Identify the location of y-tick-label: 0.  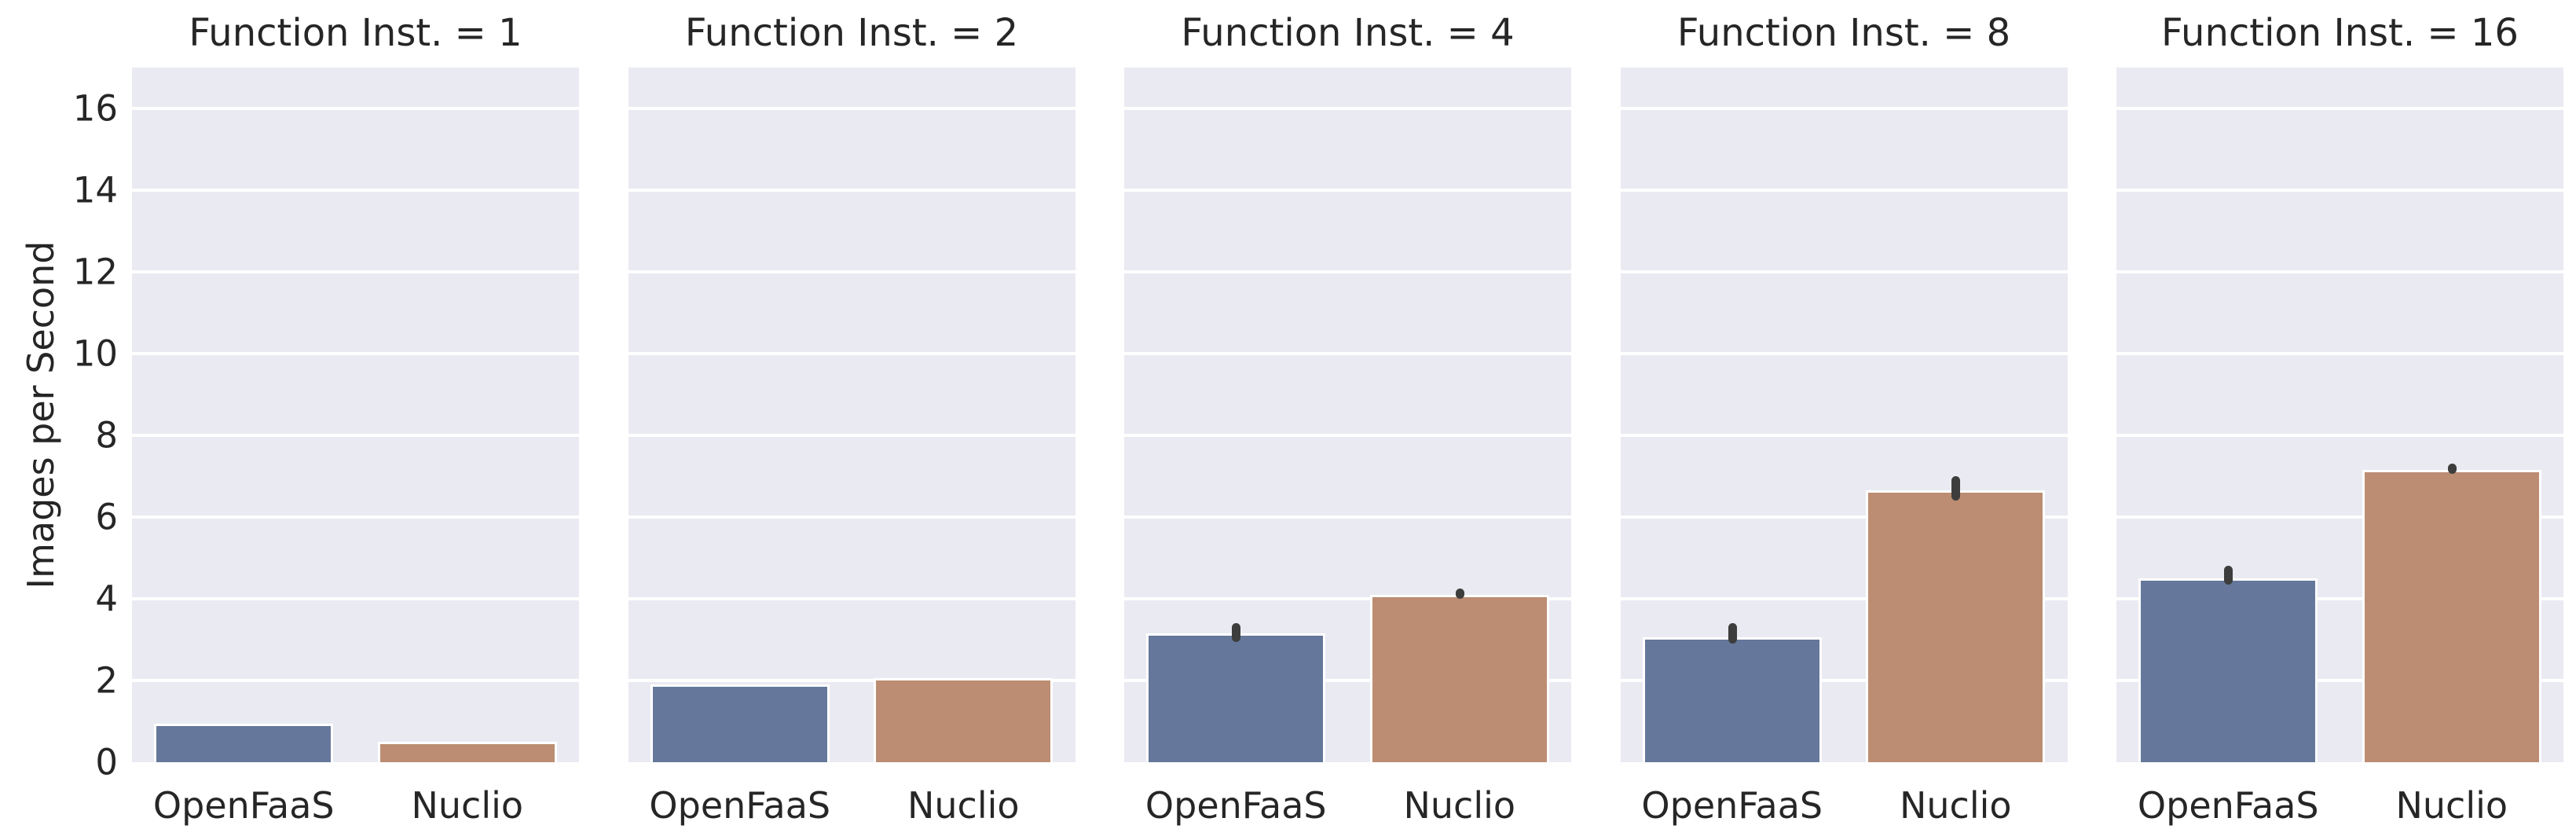
(106, 762).